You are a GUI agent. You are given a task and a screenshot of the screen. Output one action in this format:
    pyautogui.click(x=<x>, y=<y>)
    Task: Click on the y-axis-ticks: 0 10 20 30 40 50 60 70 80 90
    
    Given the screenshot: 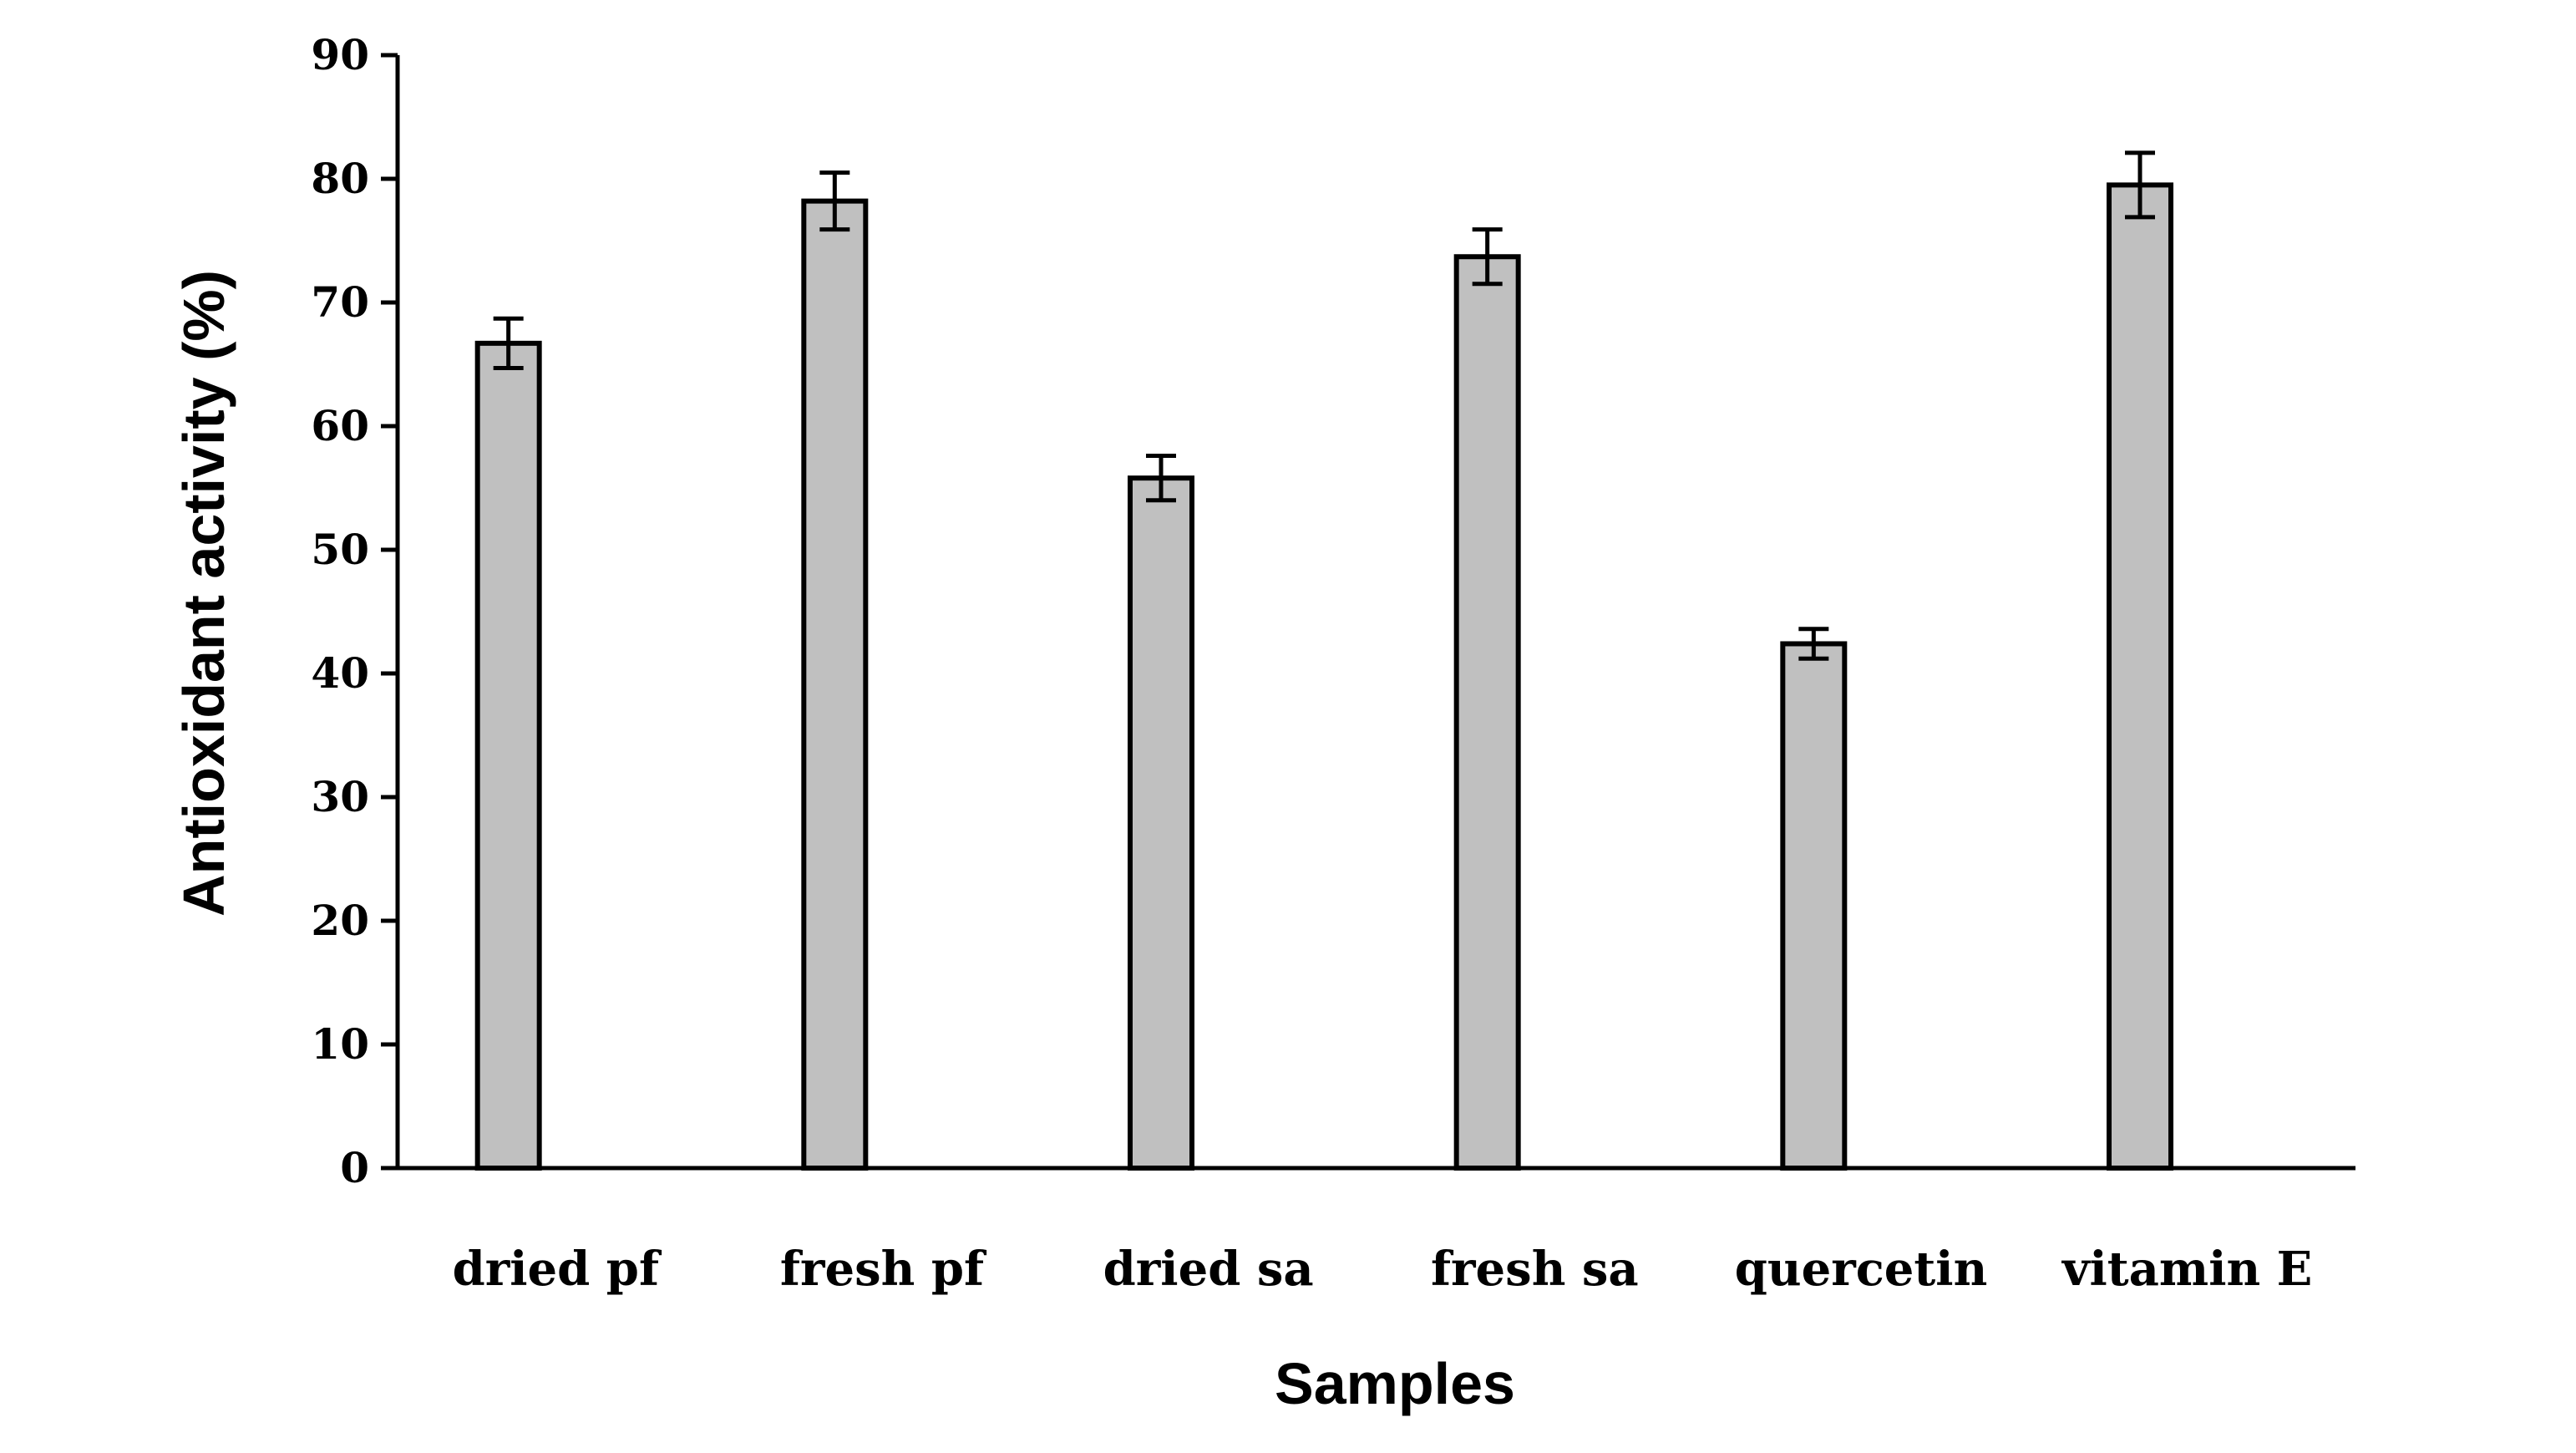 What is the action you would take?
    pyautogui.click(x=354, y=611)
    